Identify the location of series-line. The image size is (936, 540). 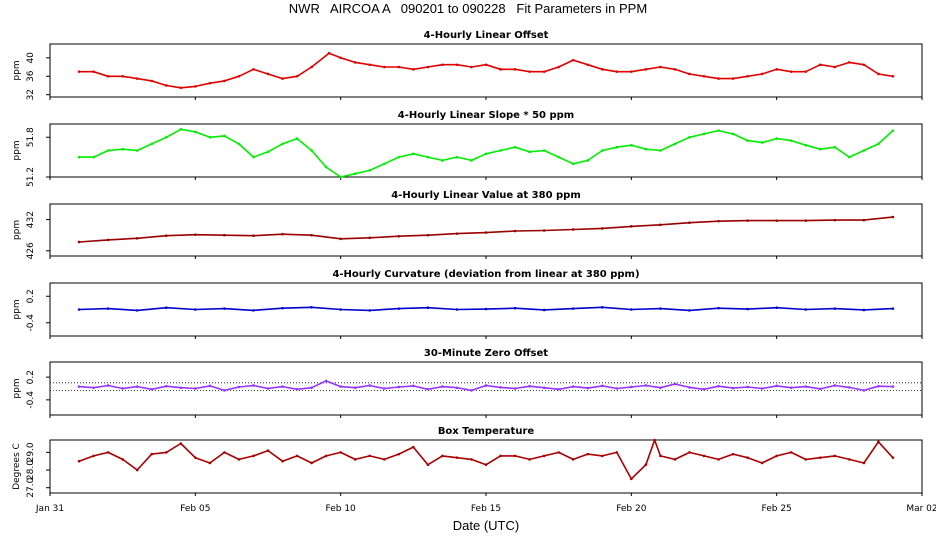
(486, 229).